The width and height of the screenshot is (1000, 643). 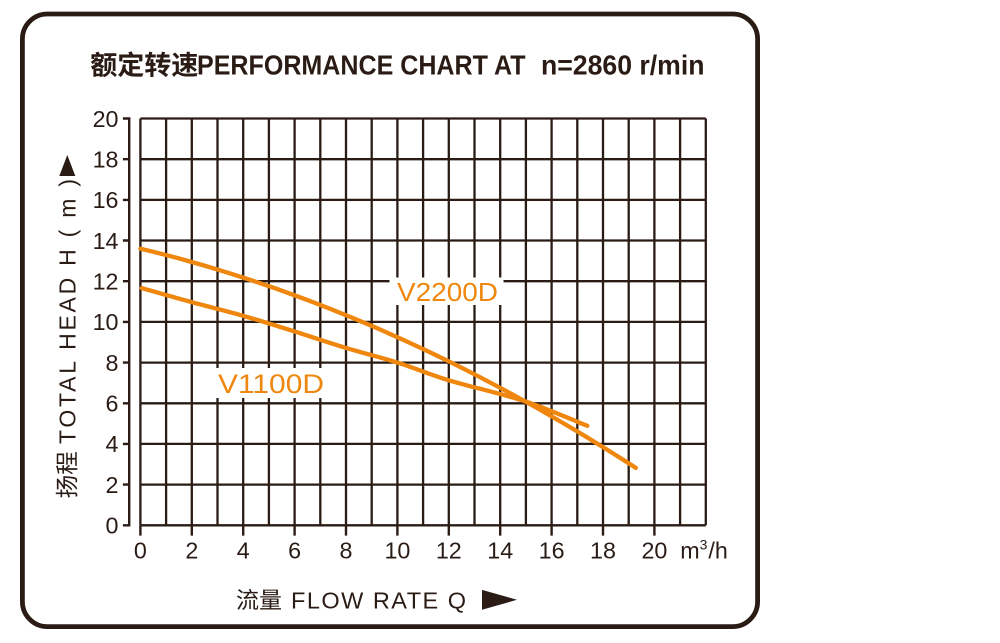 What do you see at coordinates (361, 65) in the screenshot?
I see `svg-text: PERFORMANCE CHART AT` at bounding box center [361, 65].